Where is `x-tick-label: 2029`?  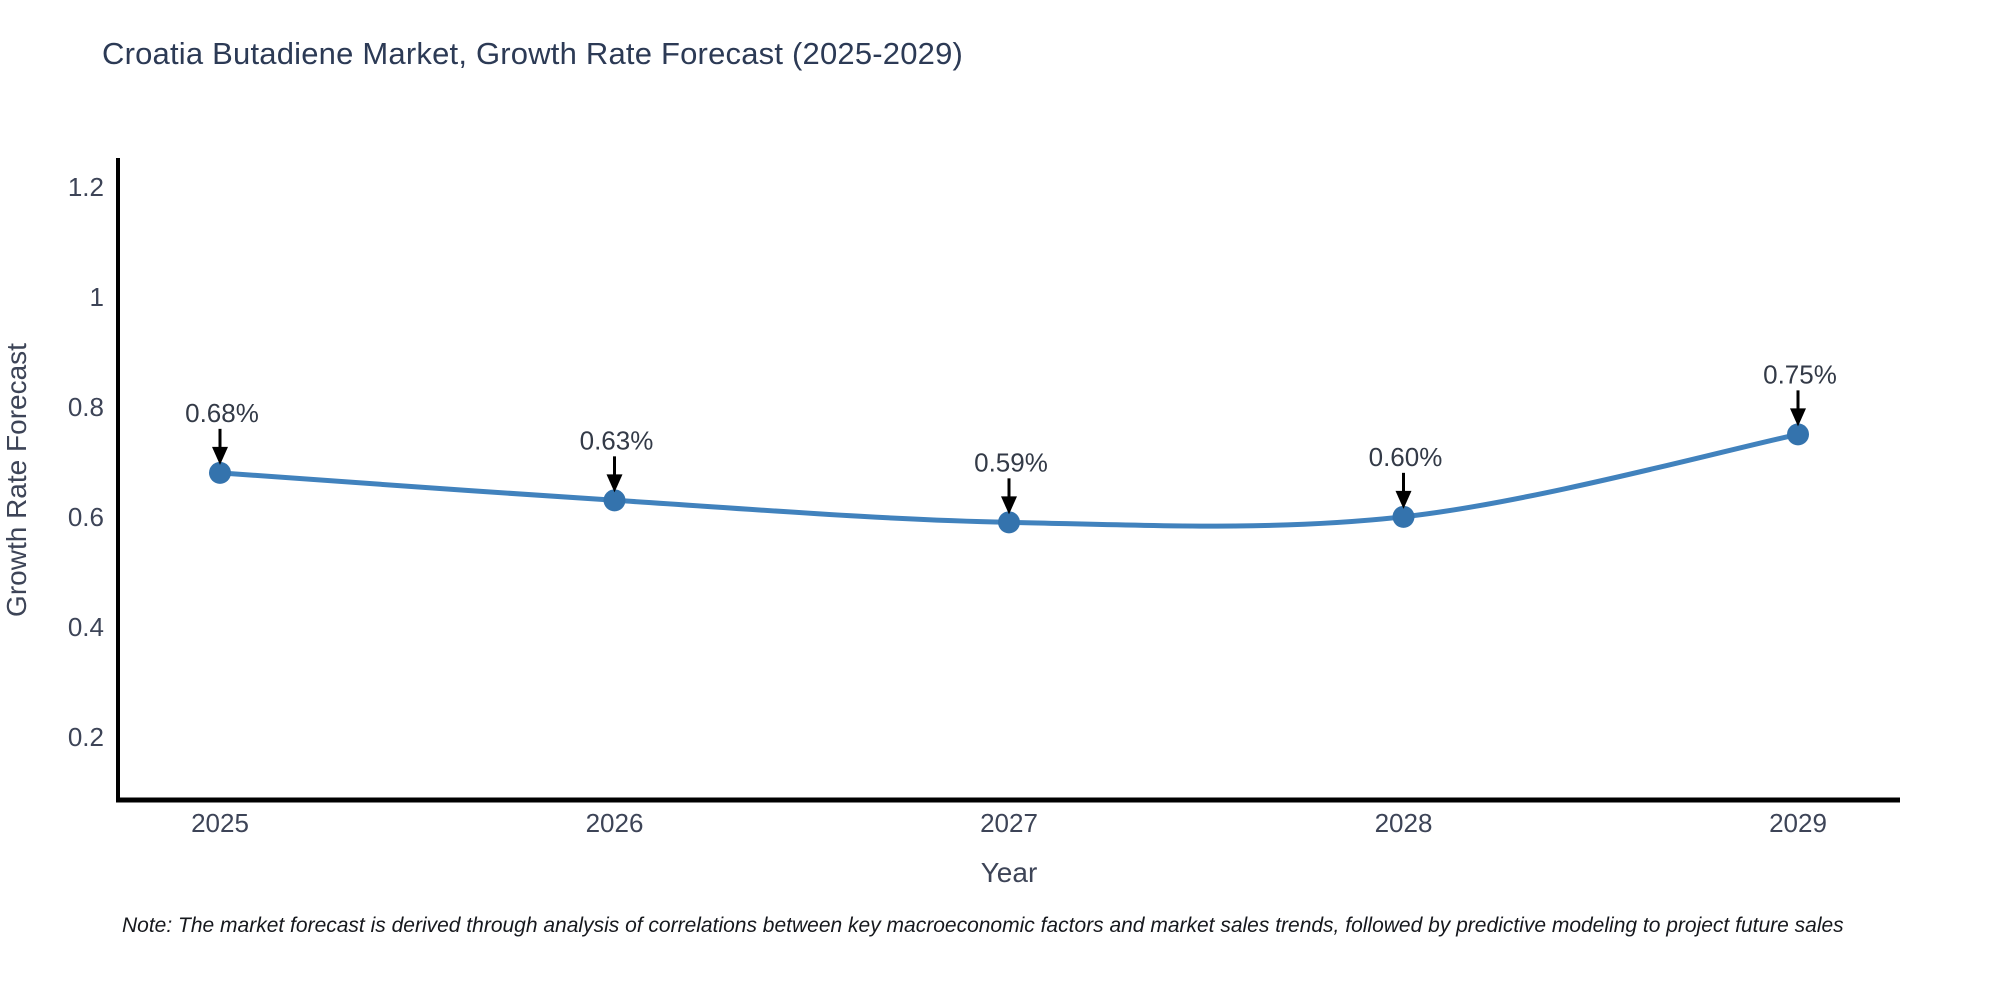 x-tick-label: 2029 is located at coordinates (1798, 823).